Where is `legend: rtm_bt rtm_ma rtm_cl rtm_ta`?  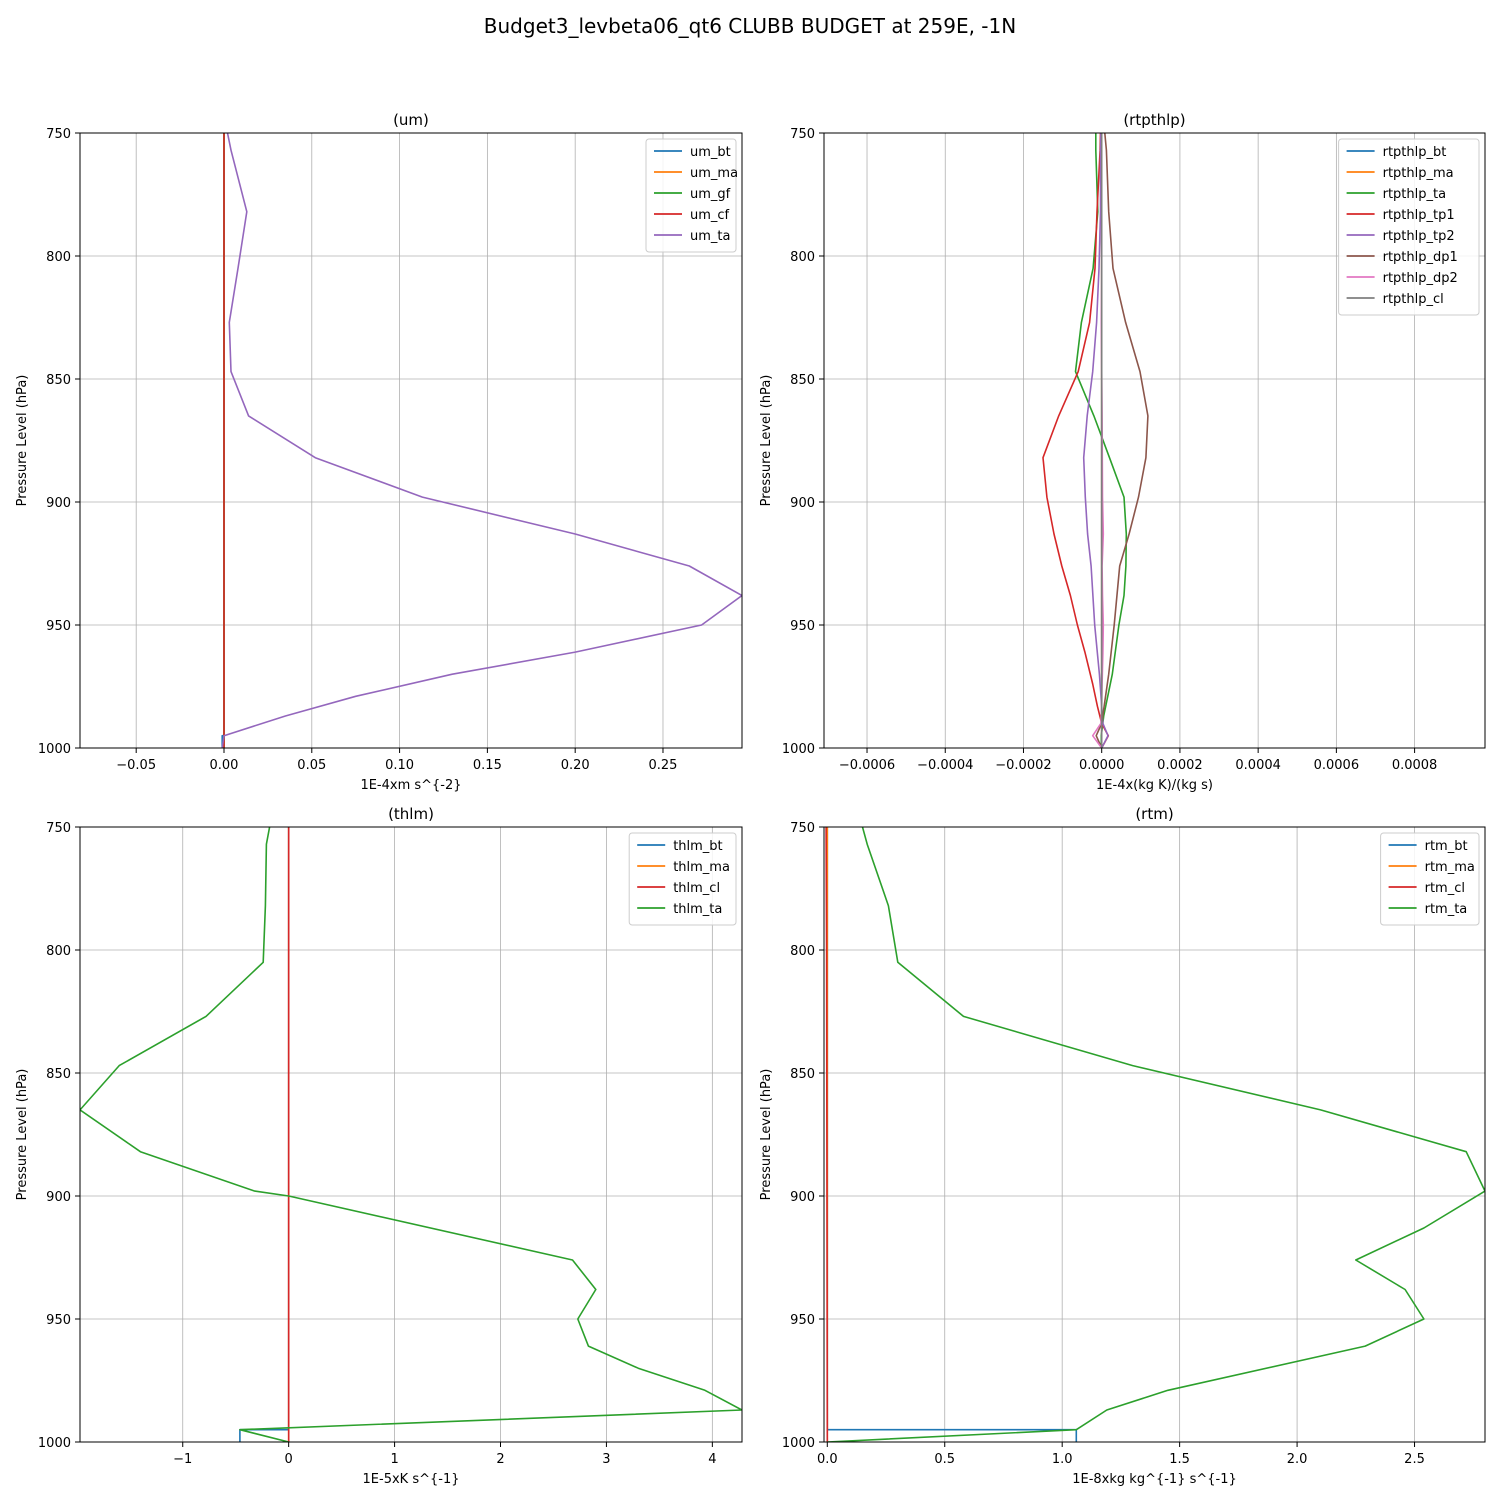
legend: rtm_bt rtm_ma rtm_cl rtm_ta is located at coordinates (1430, 879).